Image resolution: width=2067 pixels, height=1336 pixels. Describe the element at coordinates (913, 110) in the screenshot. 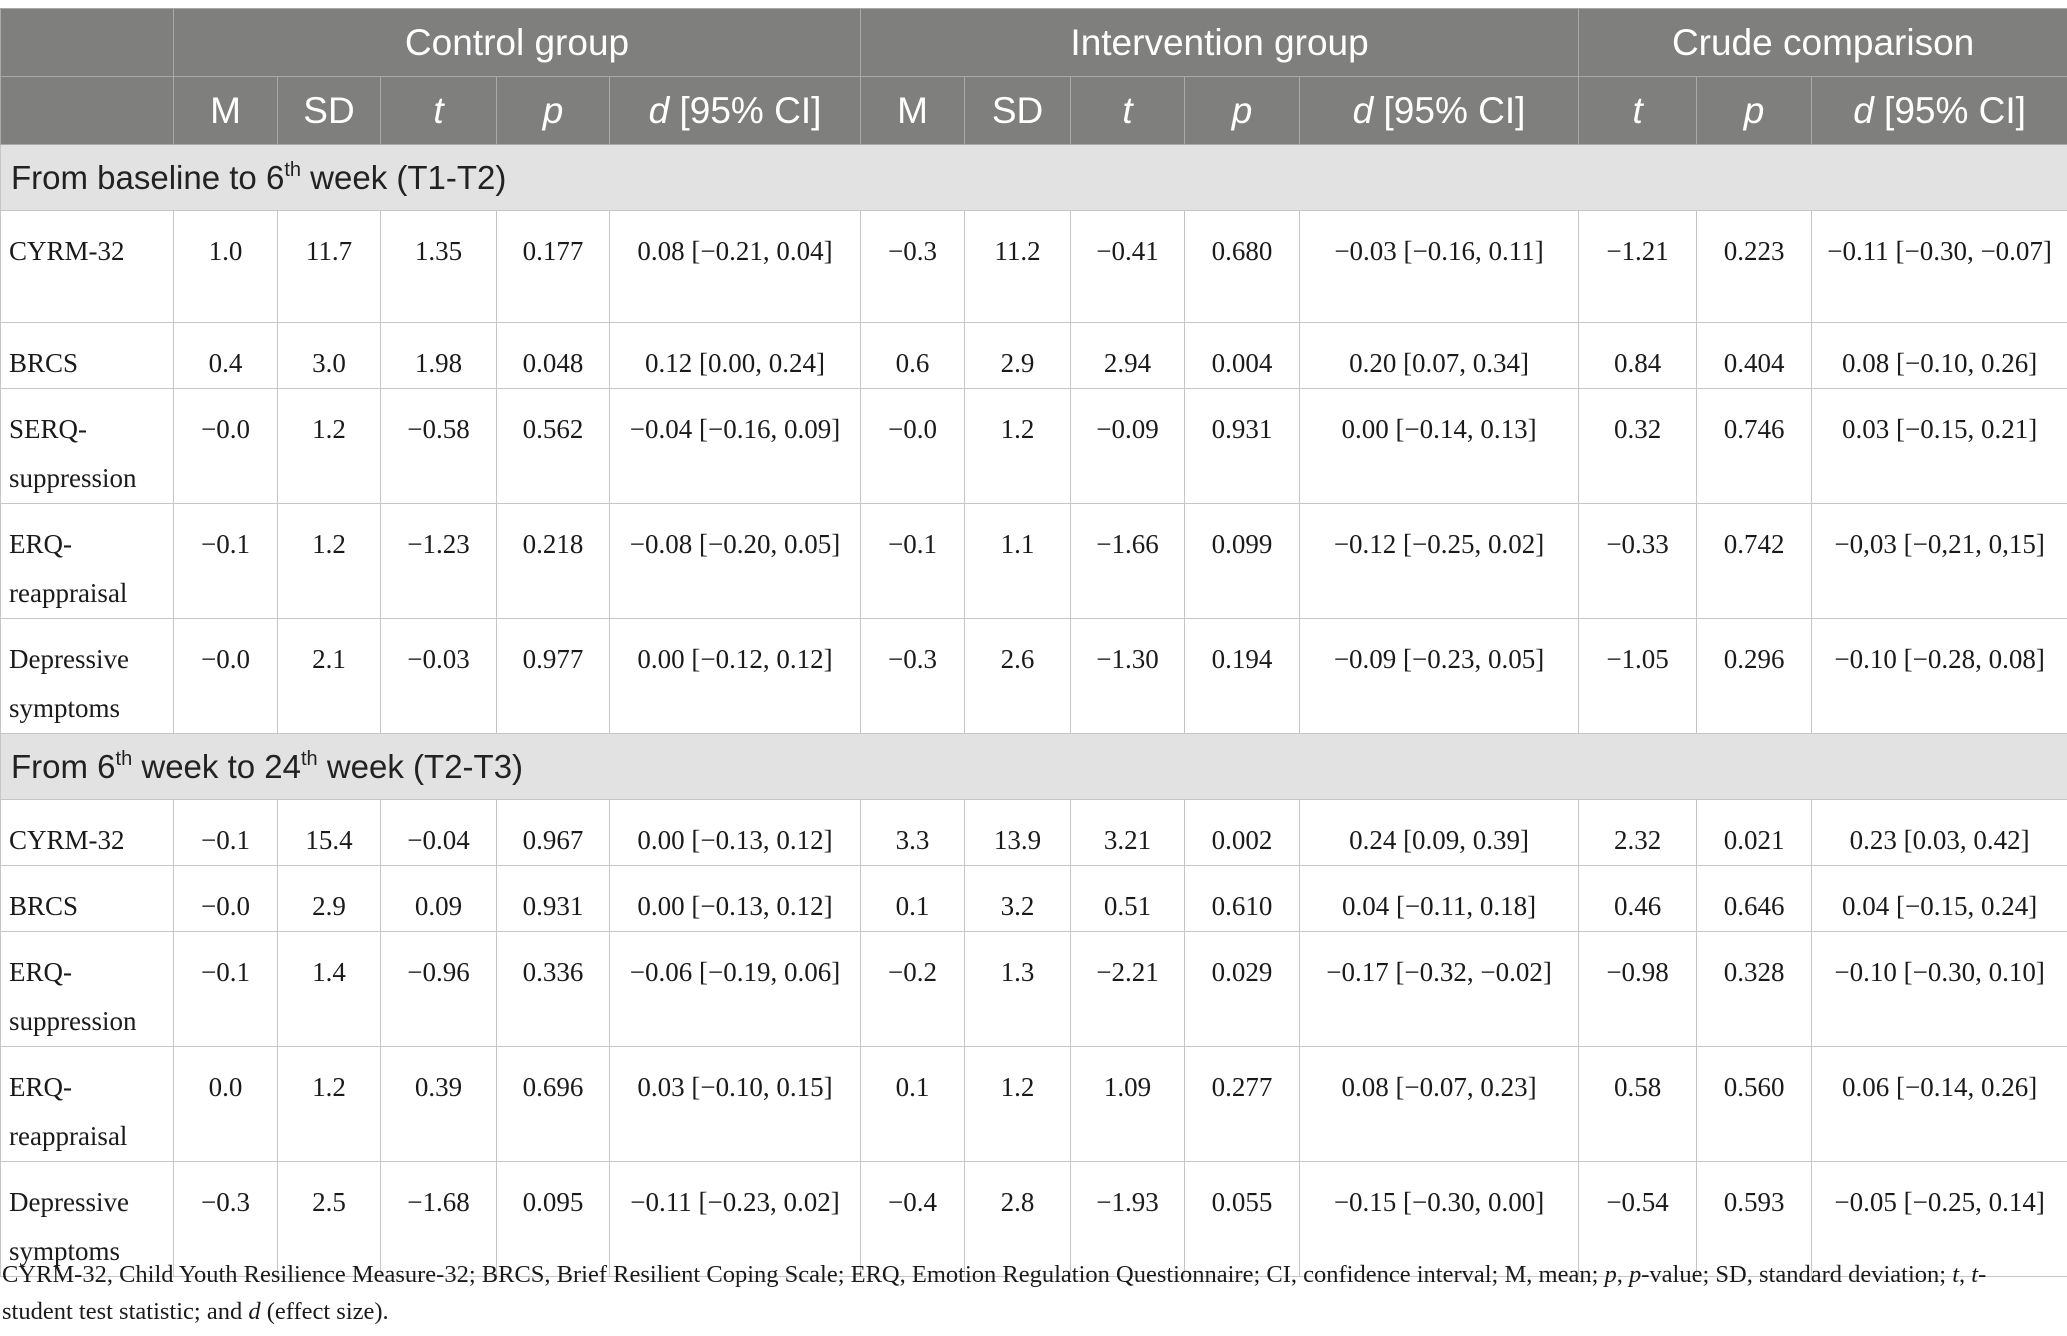

I see `col-header-m: M` at that location.